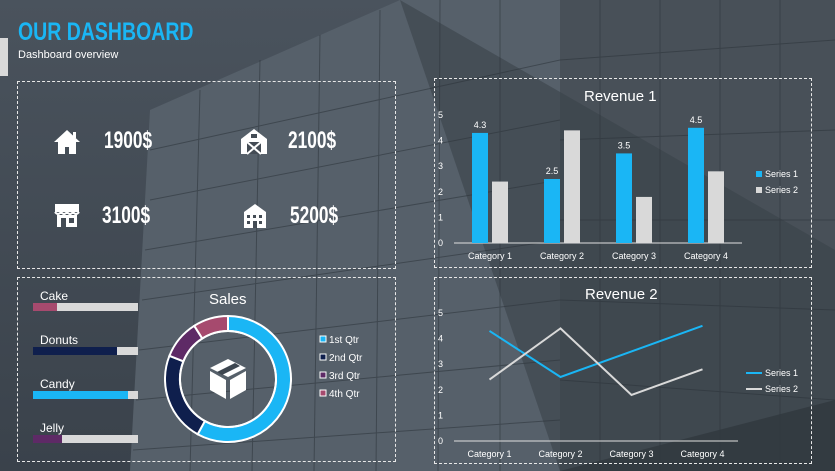 The height and width of the screenshot is (471, 835). Describe the element at coordinates (344, 340) in the screenshot. I see `legend-label-1: 1st Qtr` at that location.